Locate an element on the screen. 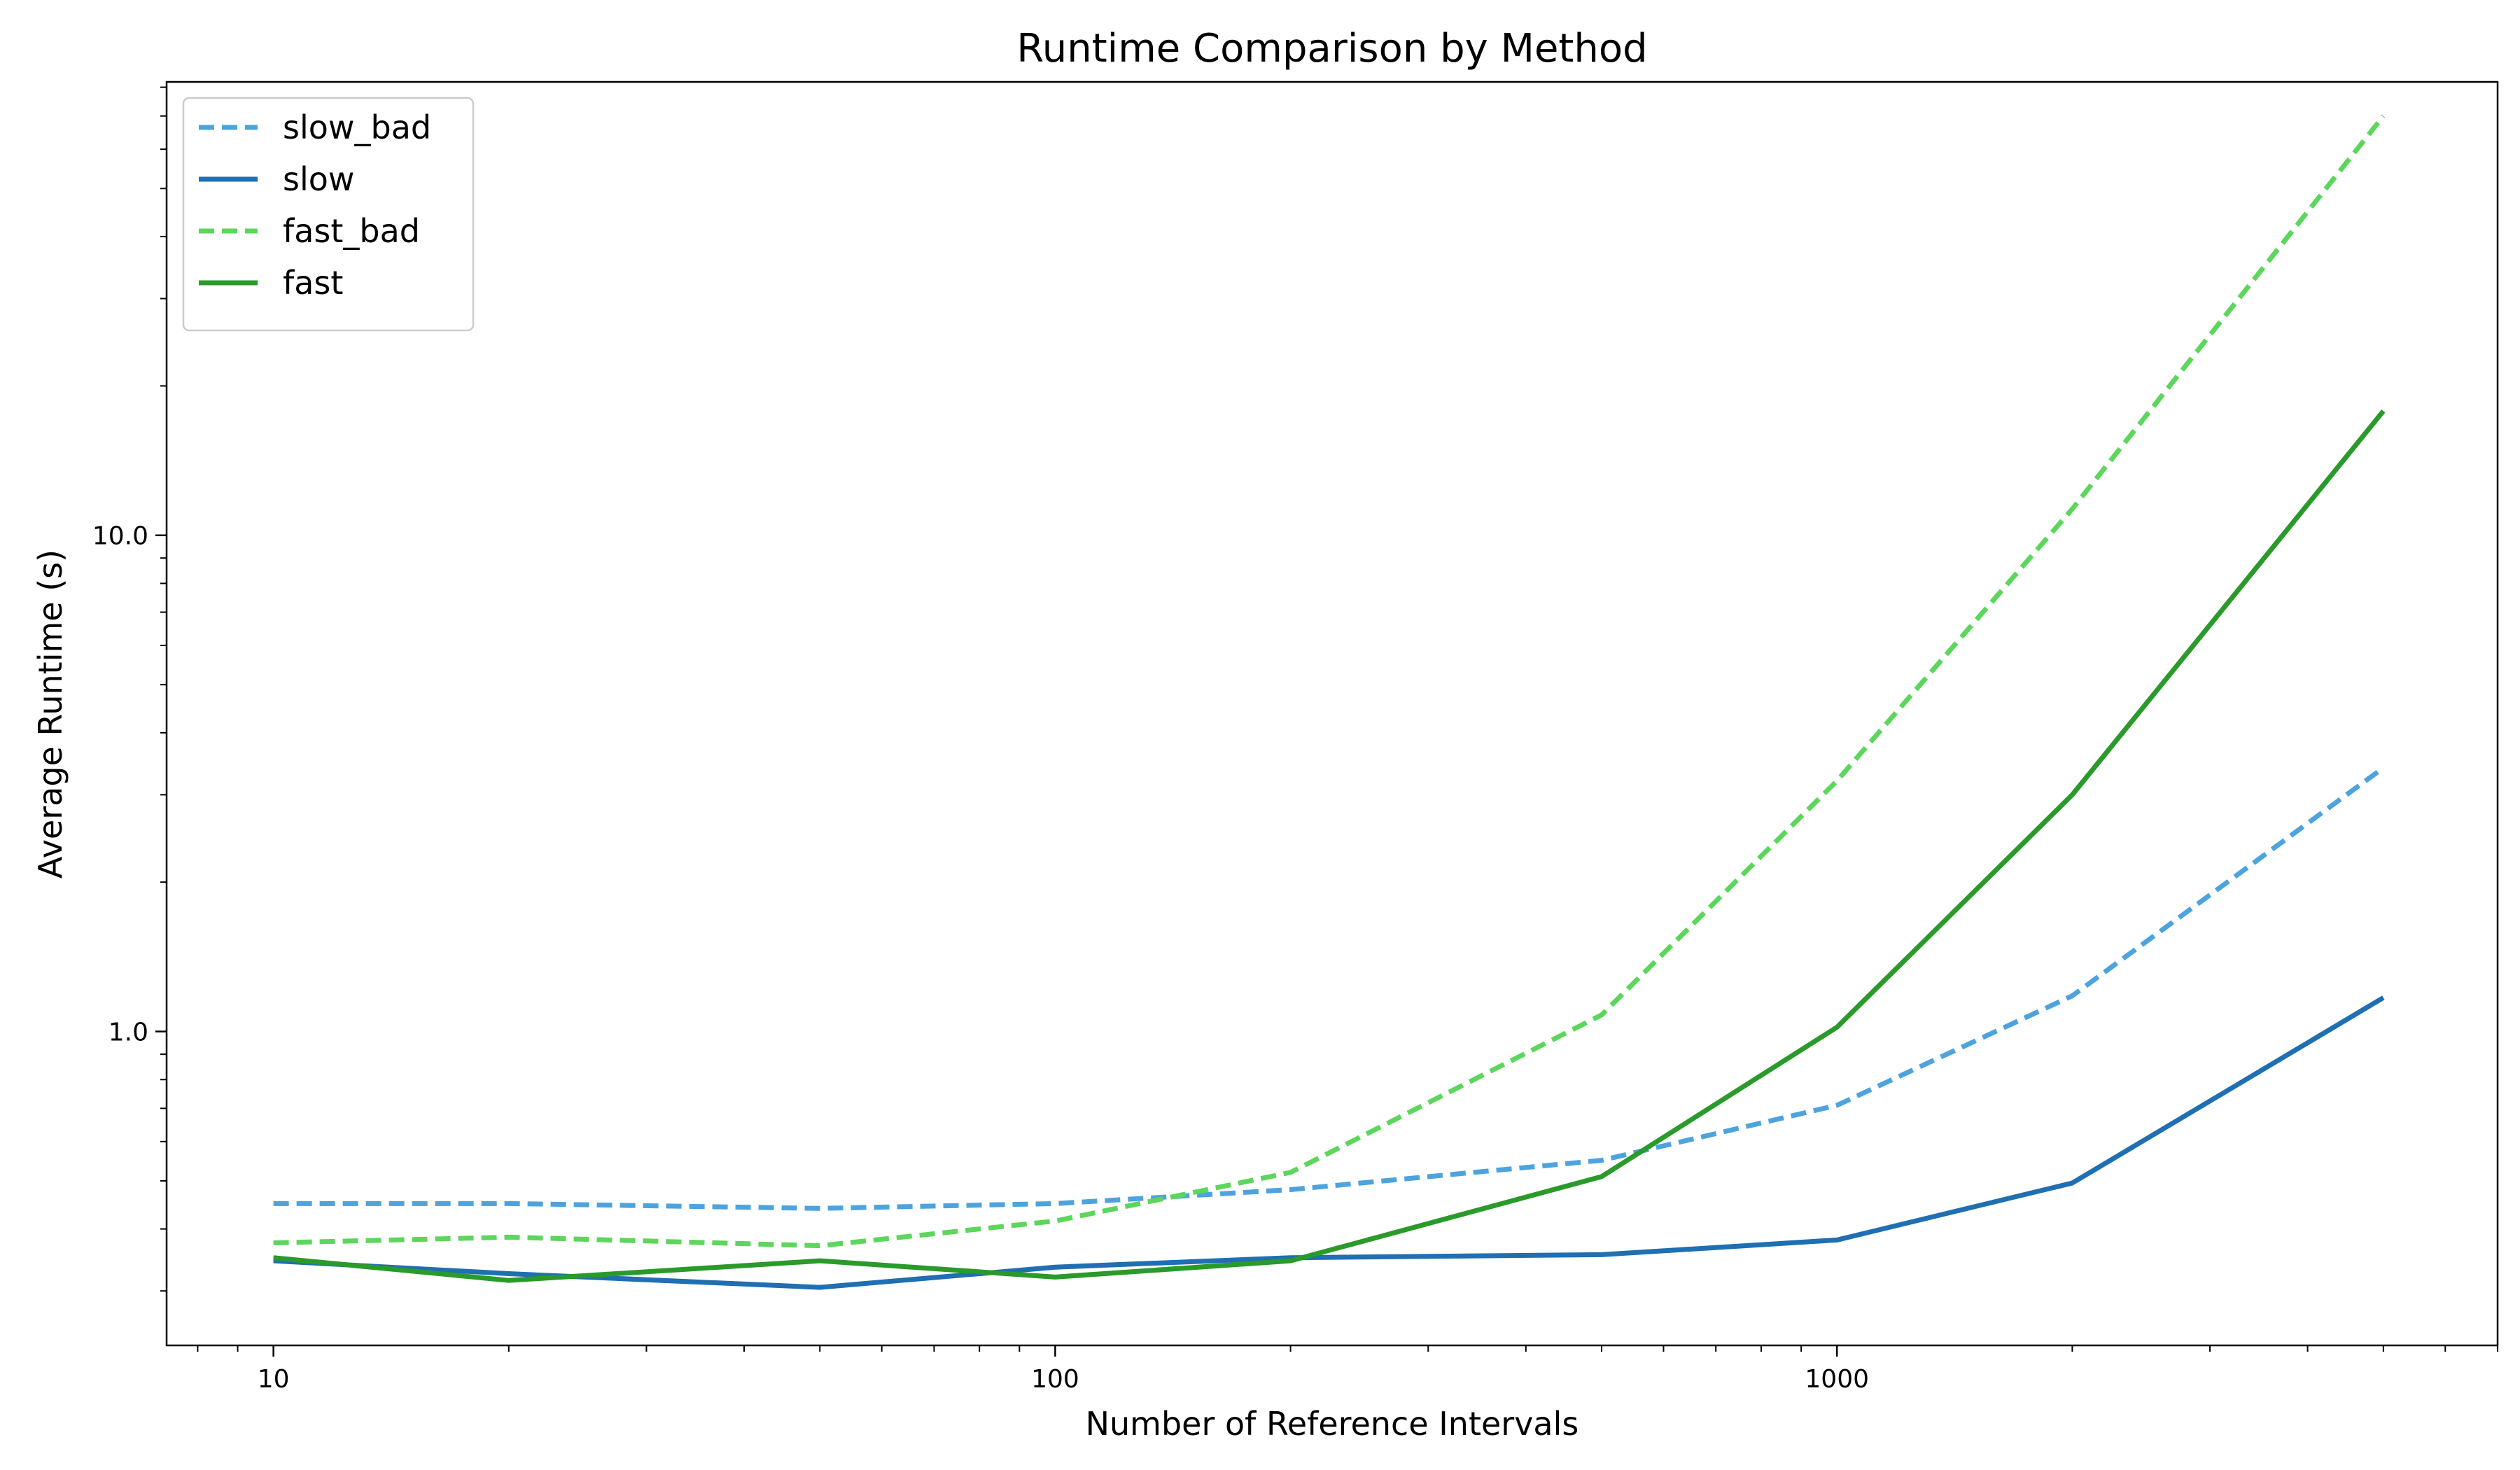 The height and width of the screenshot is (1470, 2520). y-tick-label: 10.0 is located at coordinates (120, 536).